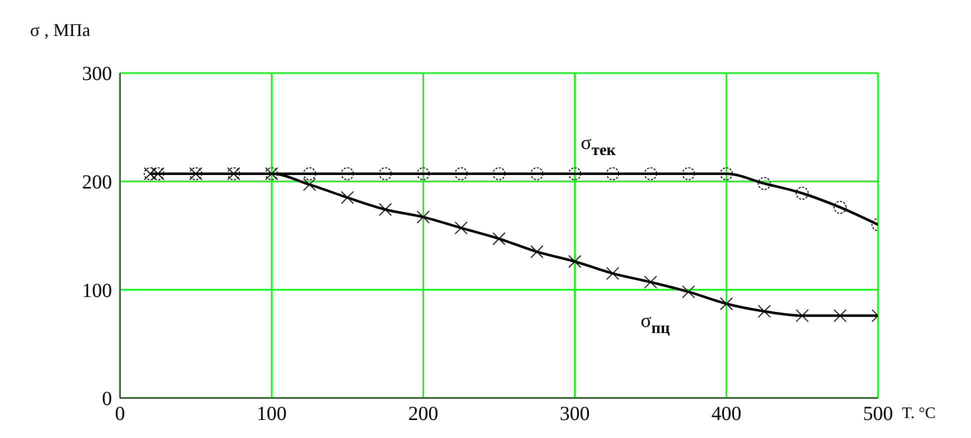  Describe the element at coordinates (655, 323) in the screenshot. I see `series-label: σ$_{пц}$` at that location.